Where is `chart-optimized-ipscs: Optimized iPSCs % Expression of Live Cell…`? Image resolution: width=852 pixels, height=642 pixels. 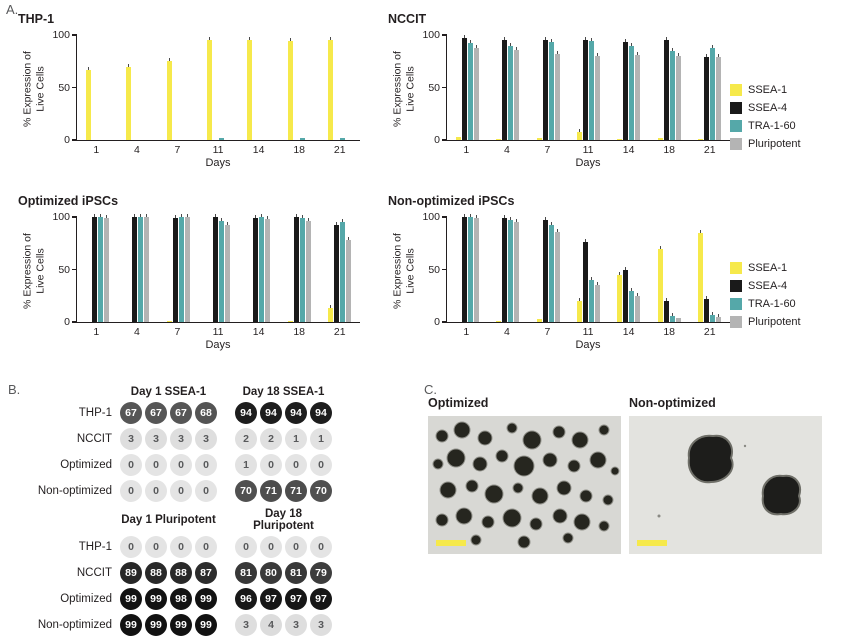
chart-optimized-ipscs: Optimized iPSCs % Expression of Live Cell… is located at coordinates (187, 272).